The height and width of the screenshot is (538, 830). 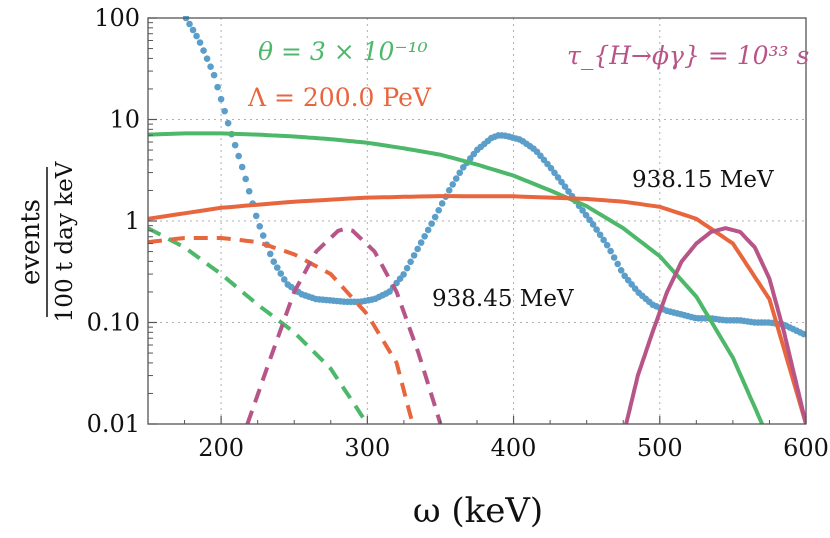 I want to click on y-tick-label: 0.10, so click(x=113, y=323).